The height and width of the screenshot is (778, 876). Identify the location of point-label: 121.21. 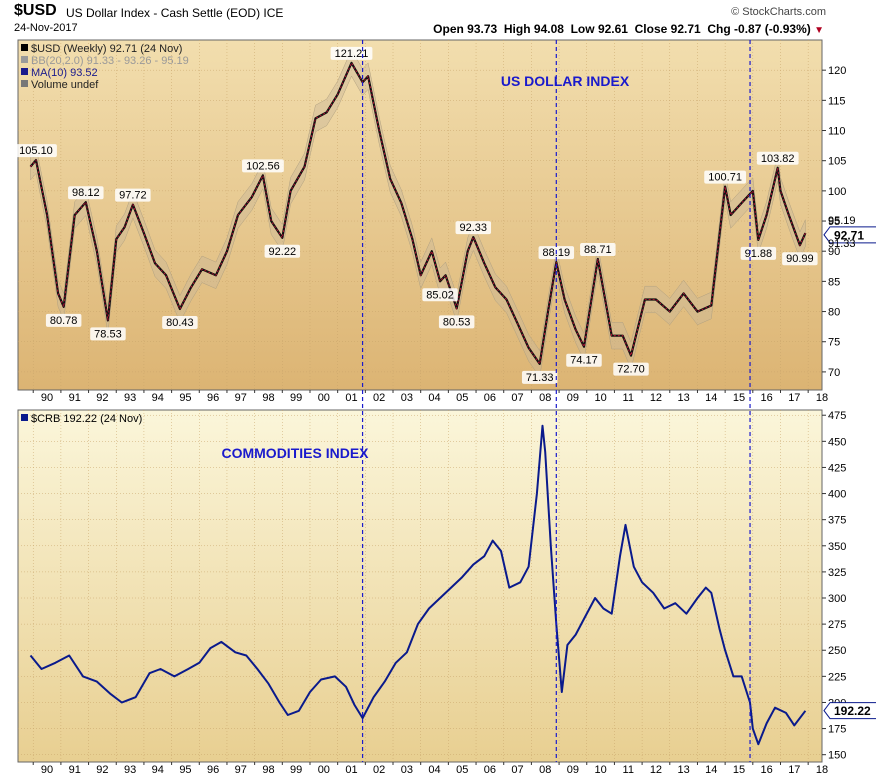
(352, 54).